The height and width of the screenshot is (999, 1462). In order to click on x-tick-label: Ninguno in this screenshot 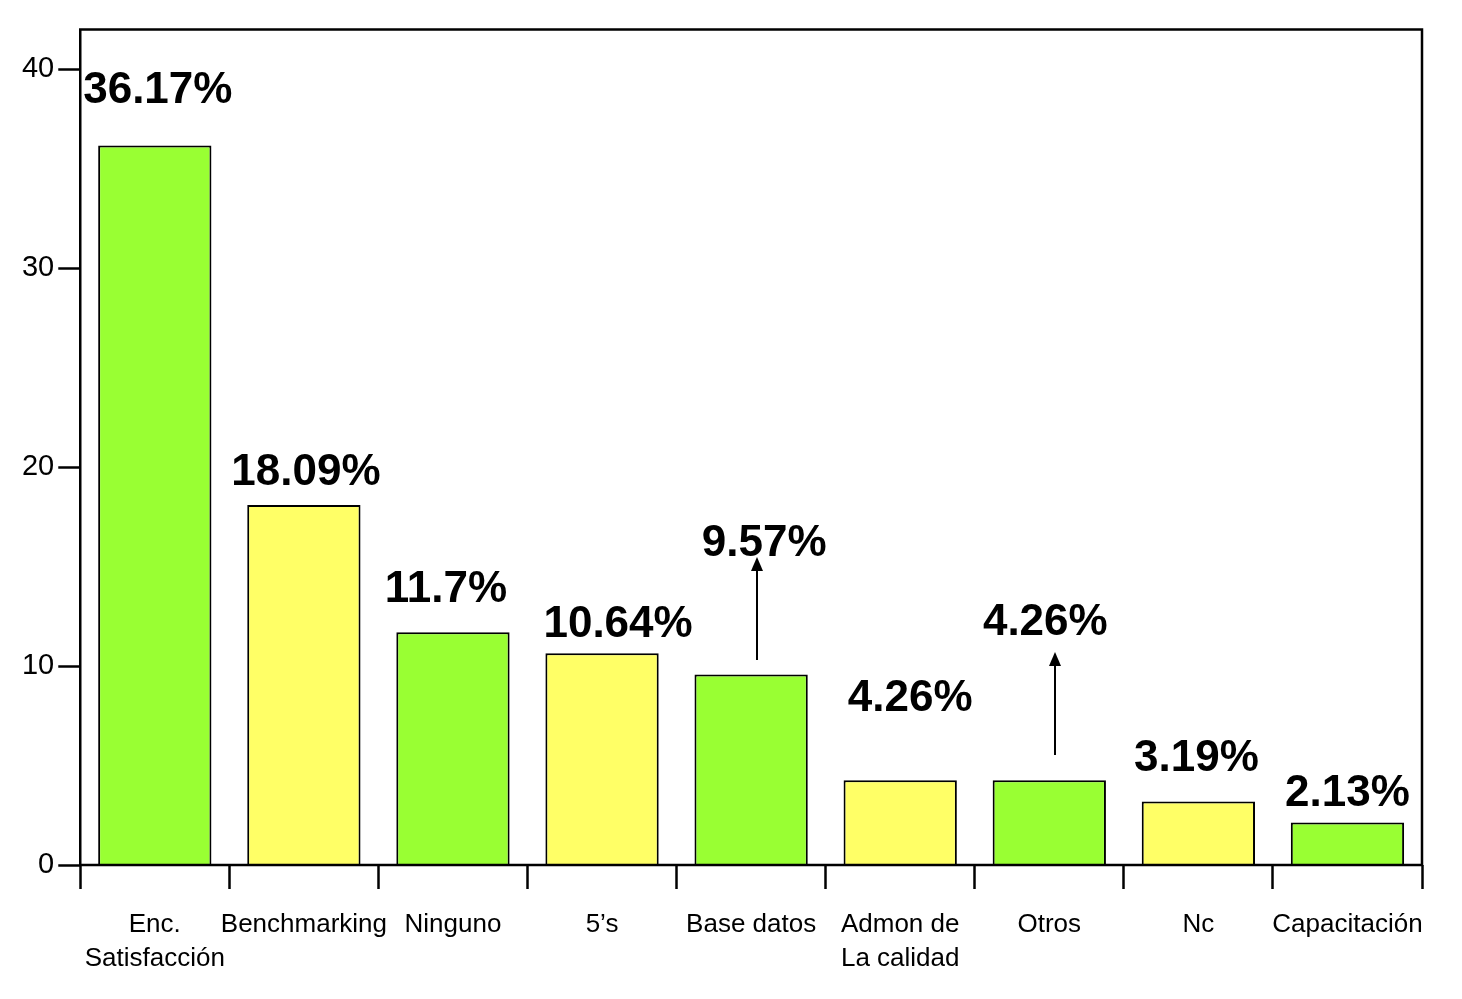, I will do `click(453, 923)`.